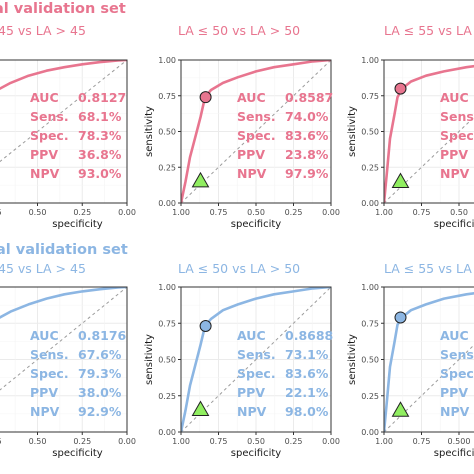 This screenshot has width=474, height=474. Describe the element at coordinates (43, 268) in the screenshot. I see `panel-title: 45 vs LA > 45` at that location.